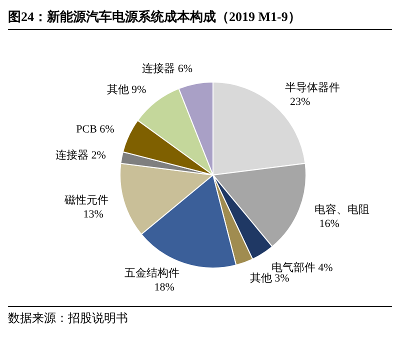  I want to click on slice-label: 半导体器件, so click(312, 87).